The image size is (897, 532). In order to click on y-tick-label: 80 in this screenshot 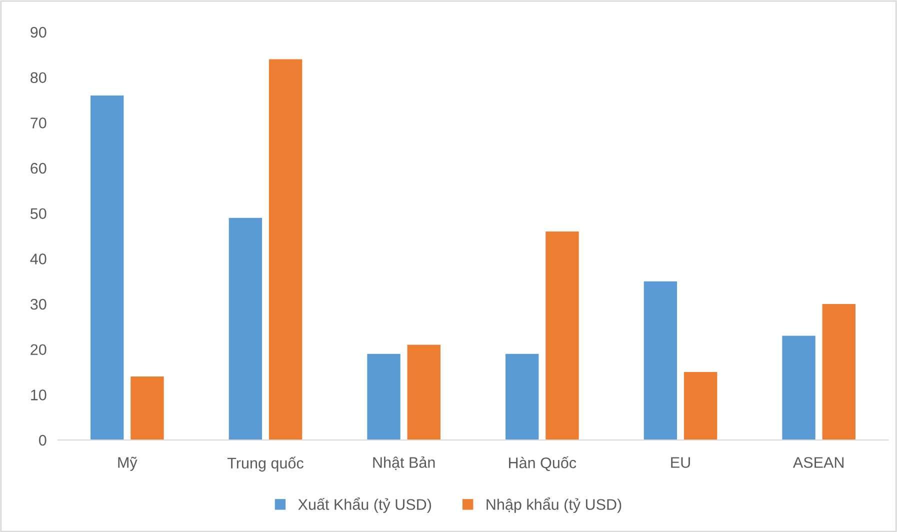, I will do `click(38, 78)`.